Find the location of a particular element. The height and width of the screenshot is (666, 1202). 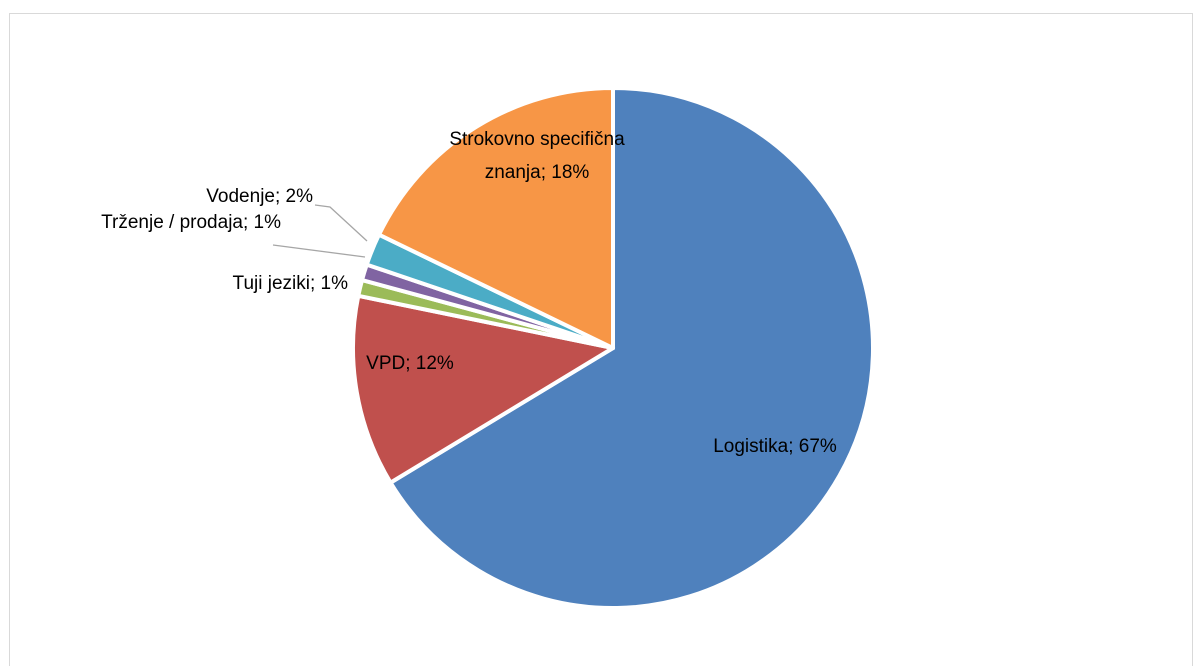

data-label: Vodenje; 2% is located at coordinates (259, 196).